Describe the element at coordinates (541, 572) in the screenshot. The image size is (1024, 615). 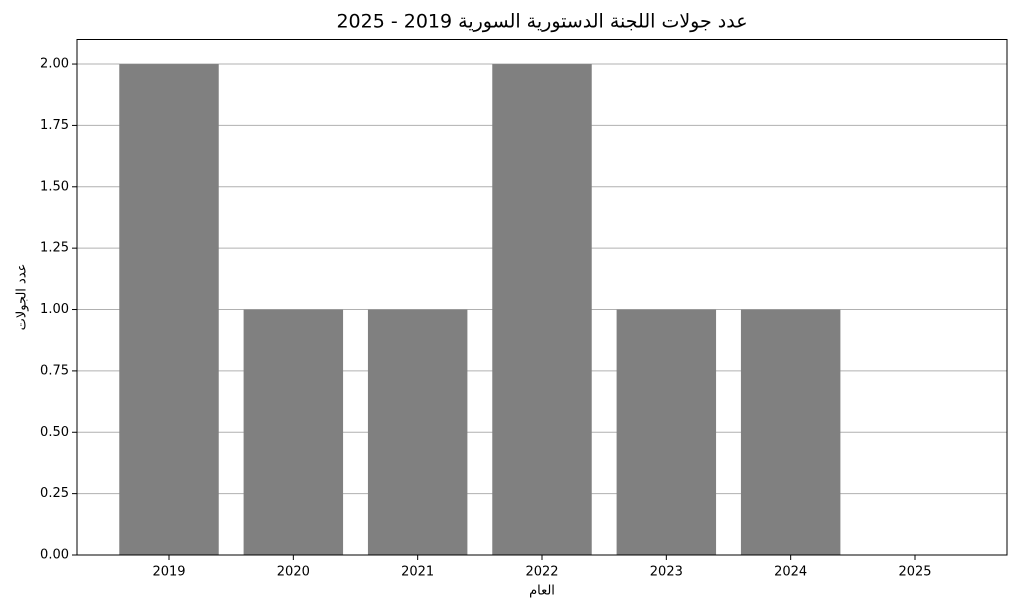
I see `x-tick-label: 2022` at that location.